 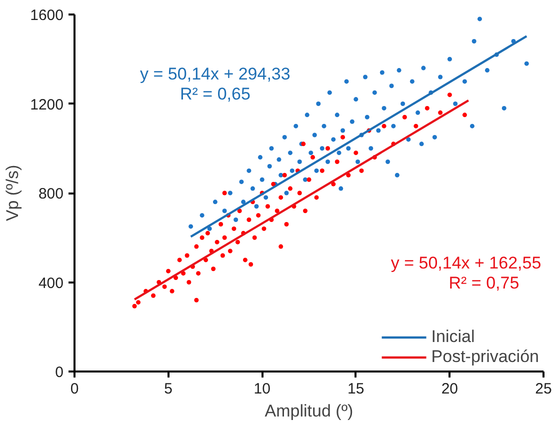 What do you see at coordinates (262, 389) in the screenshot?
I see `x-tick-label: 10` at bounding box center [262, 389].